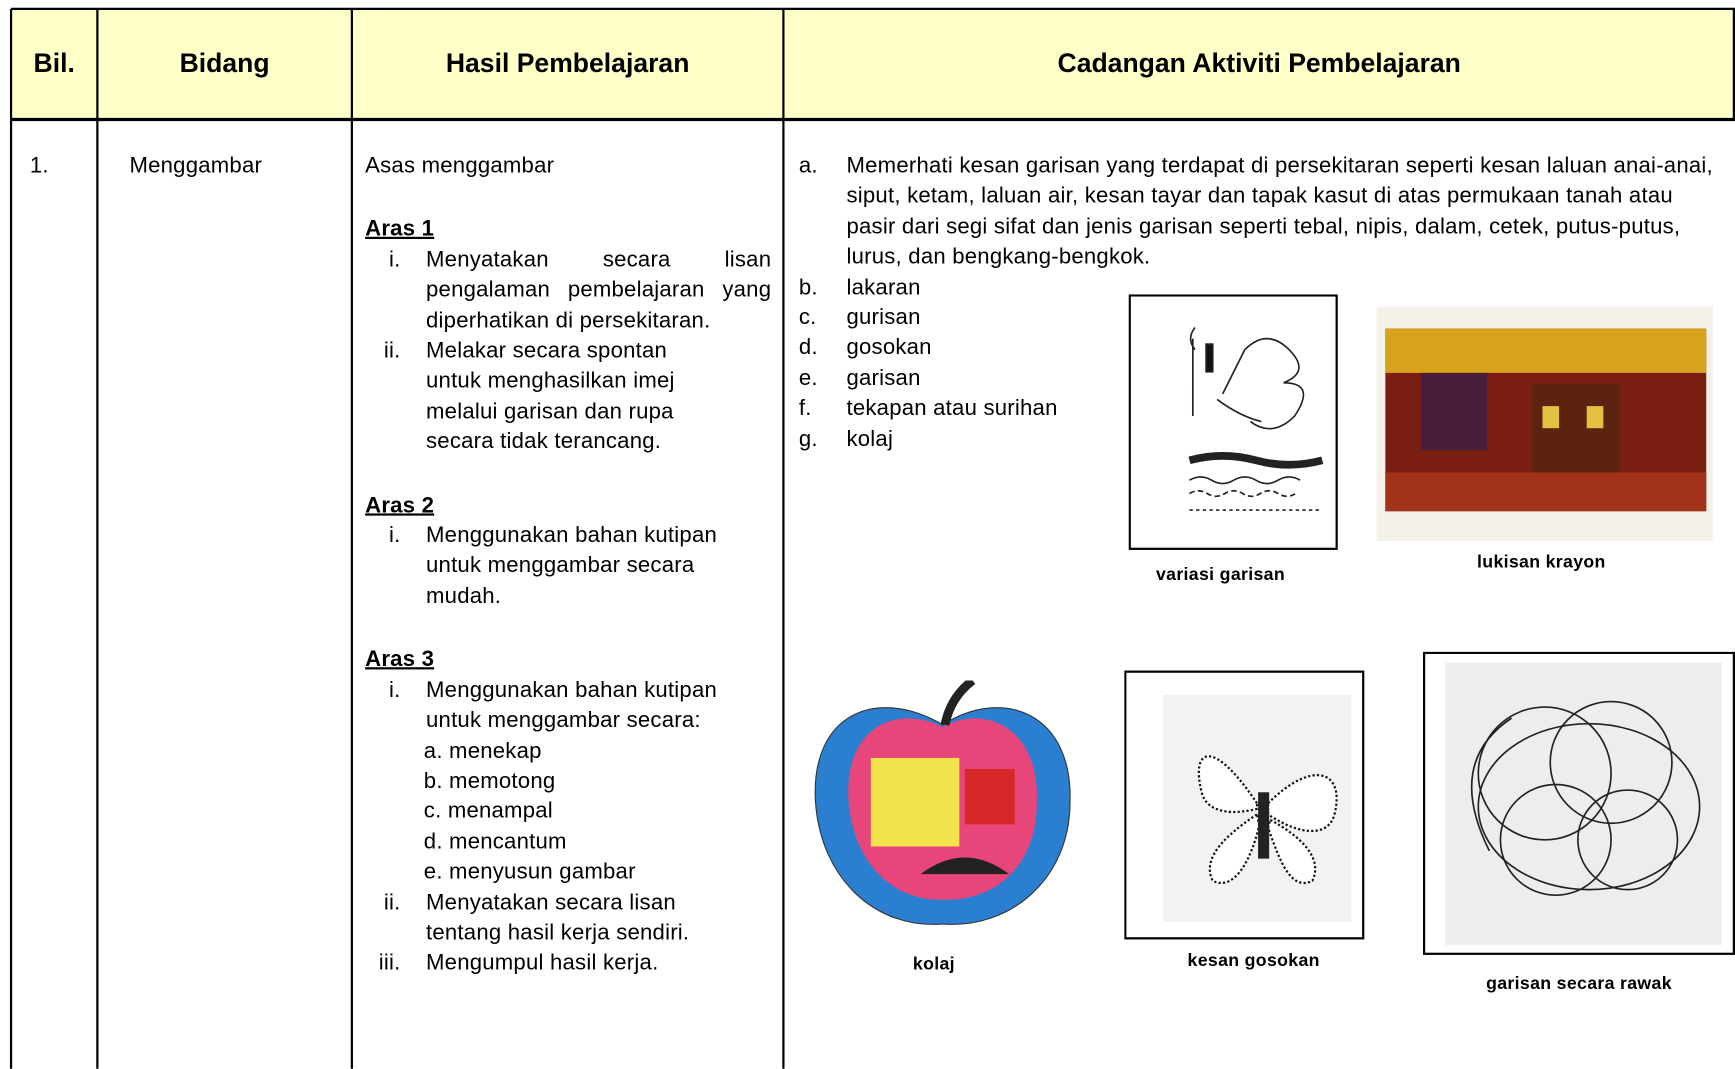 The image size is (1735, 1069). What do you see at coordinates (1263, 288) in the screenshot?
I see `activity-item: b. lakaran` at bounding box center [1263, 288].